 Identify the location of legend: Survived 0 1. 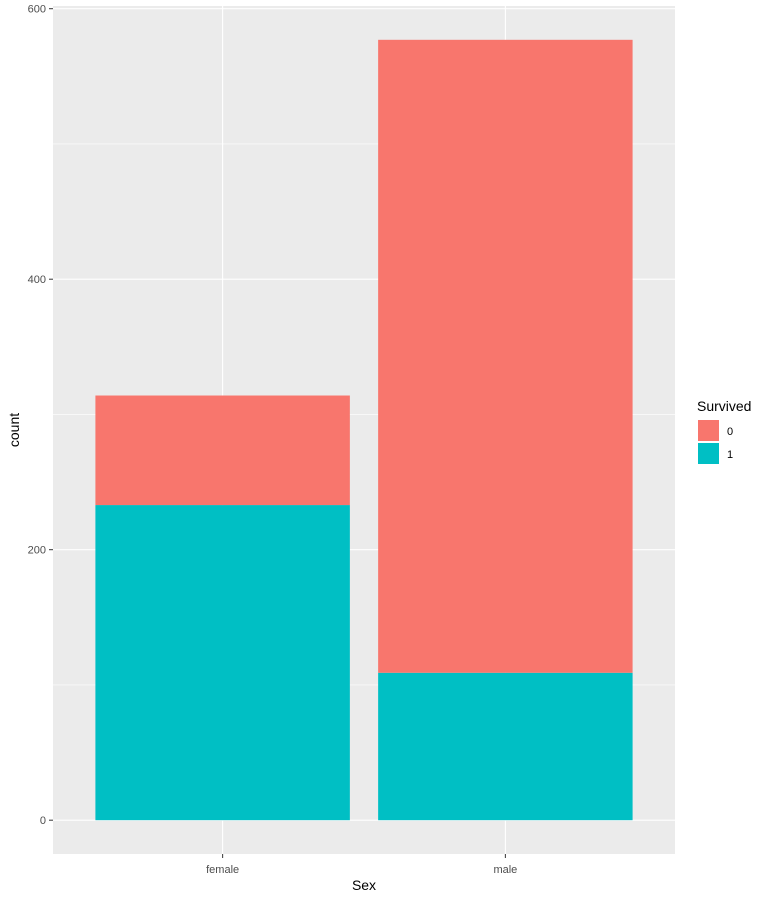
(724, 431).